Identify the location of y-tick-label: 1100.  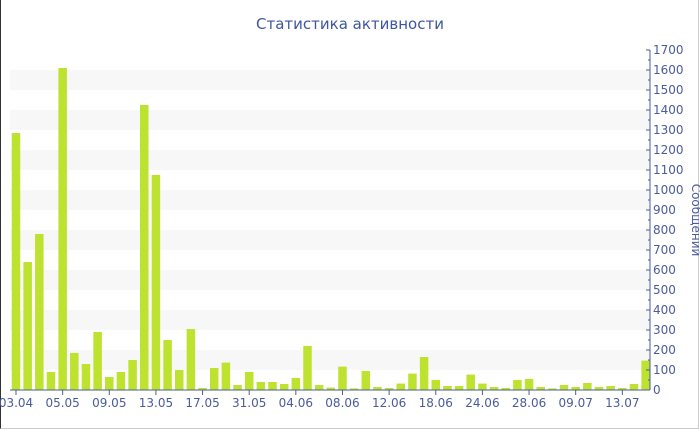
(668, 170).